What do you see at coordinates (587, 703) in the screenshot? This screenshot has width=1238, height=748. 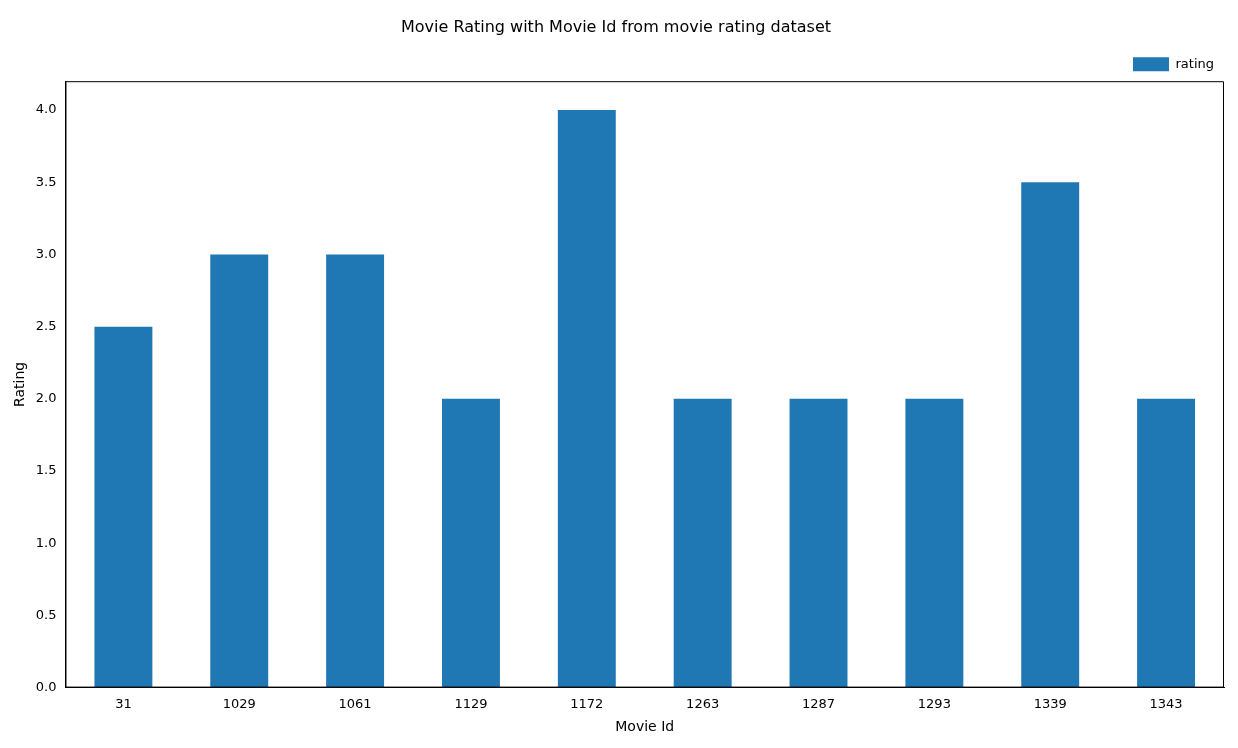 I see `x-tick-label: 1172` at bounding box center [587, 703].